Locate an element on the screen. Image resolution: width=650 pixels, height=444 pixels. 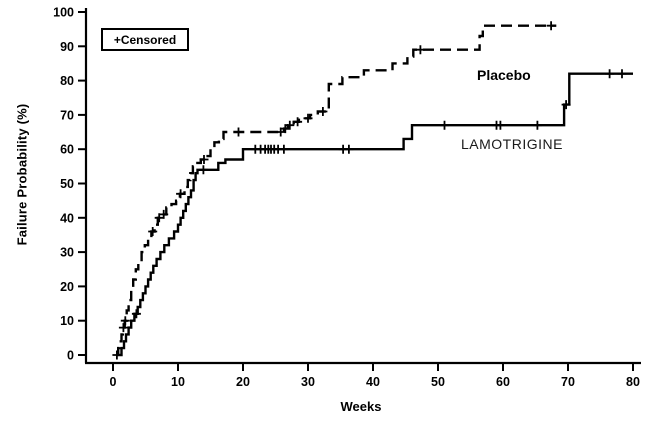
x-tick-label: 0 is located at coordinates (113, 382).